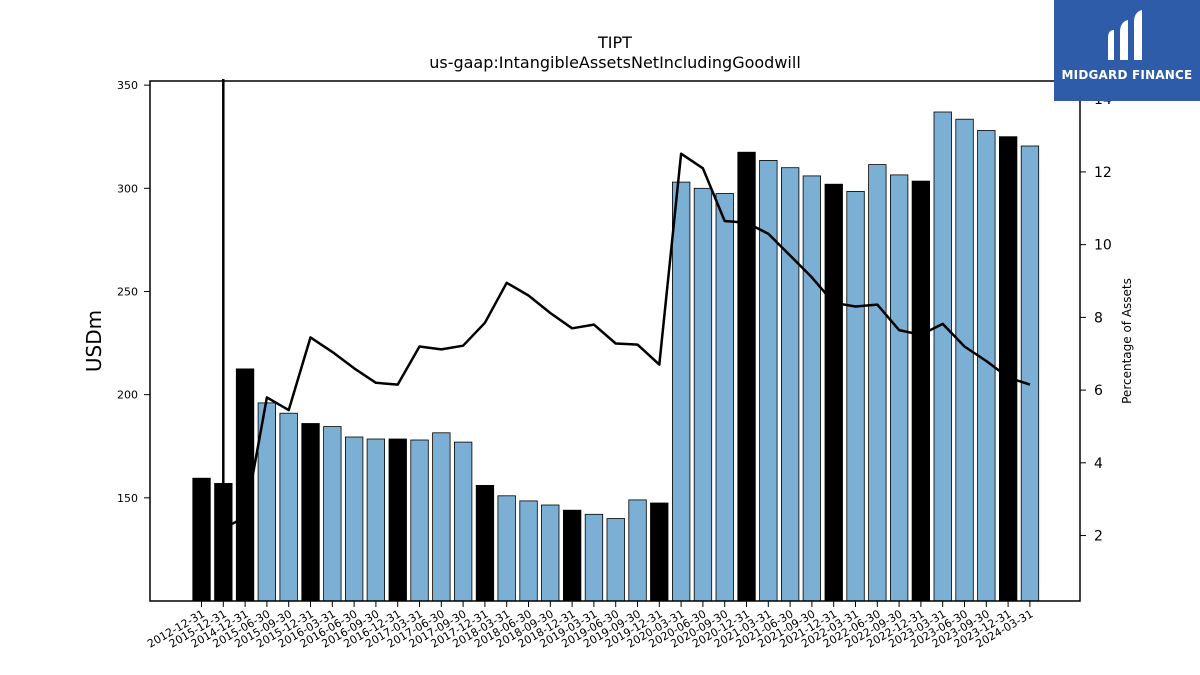 This screenshot has width=1200, height=675. I want to click on right-axis: 2468101214, so click(1096, 318).